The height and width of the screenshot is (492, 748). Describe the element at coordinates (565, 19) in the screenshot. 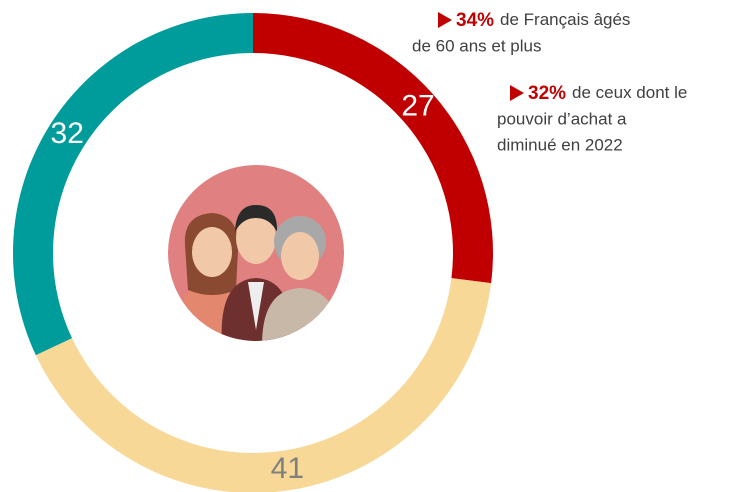

I see `annotation-text: de Français âgés` at that location.